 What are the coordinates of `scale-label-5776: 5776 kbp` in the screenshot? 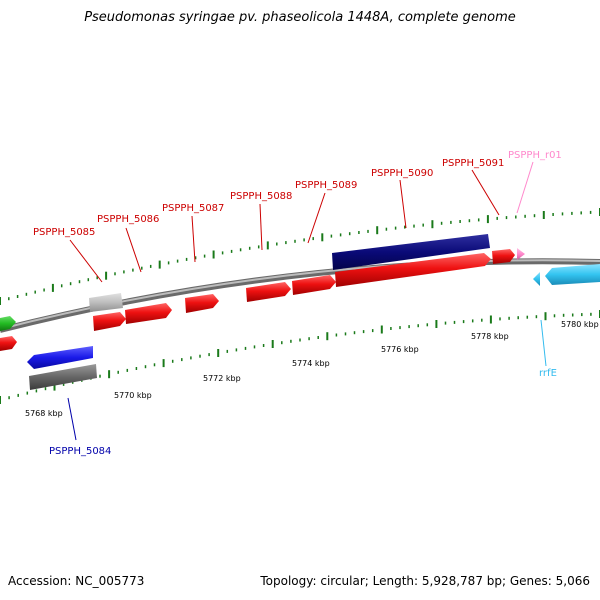 It's located at (400, 349).